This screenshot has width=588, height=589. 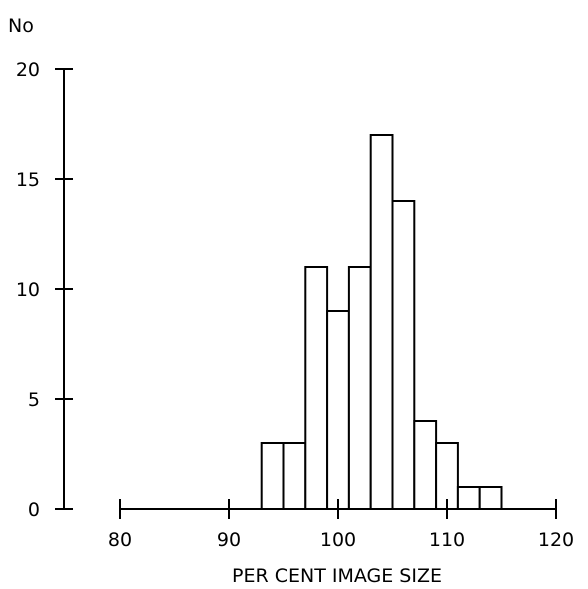 I want to click on x-tick-label: 100, so click(x=338, y=540).